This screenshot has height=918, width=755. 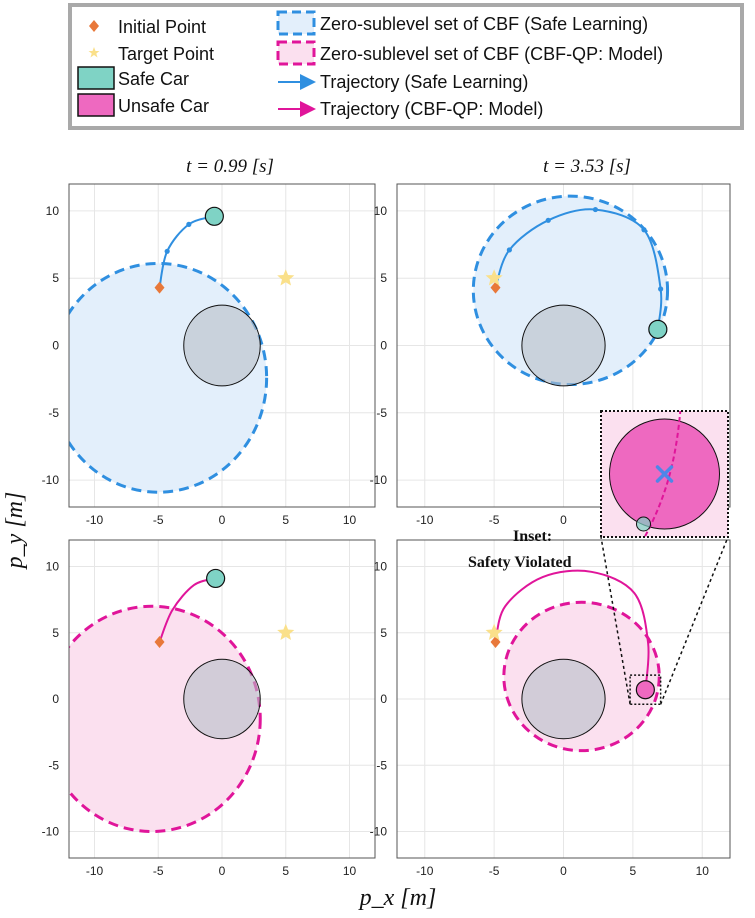 I want to click on panel-title-top-right: t = 3.53 [s], so click(x=587, y=166).